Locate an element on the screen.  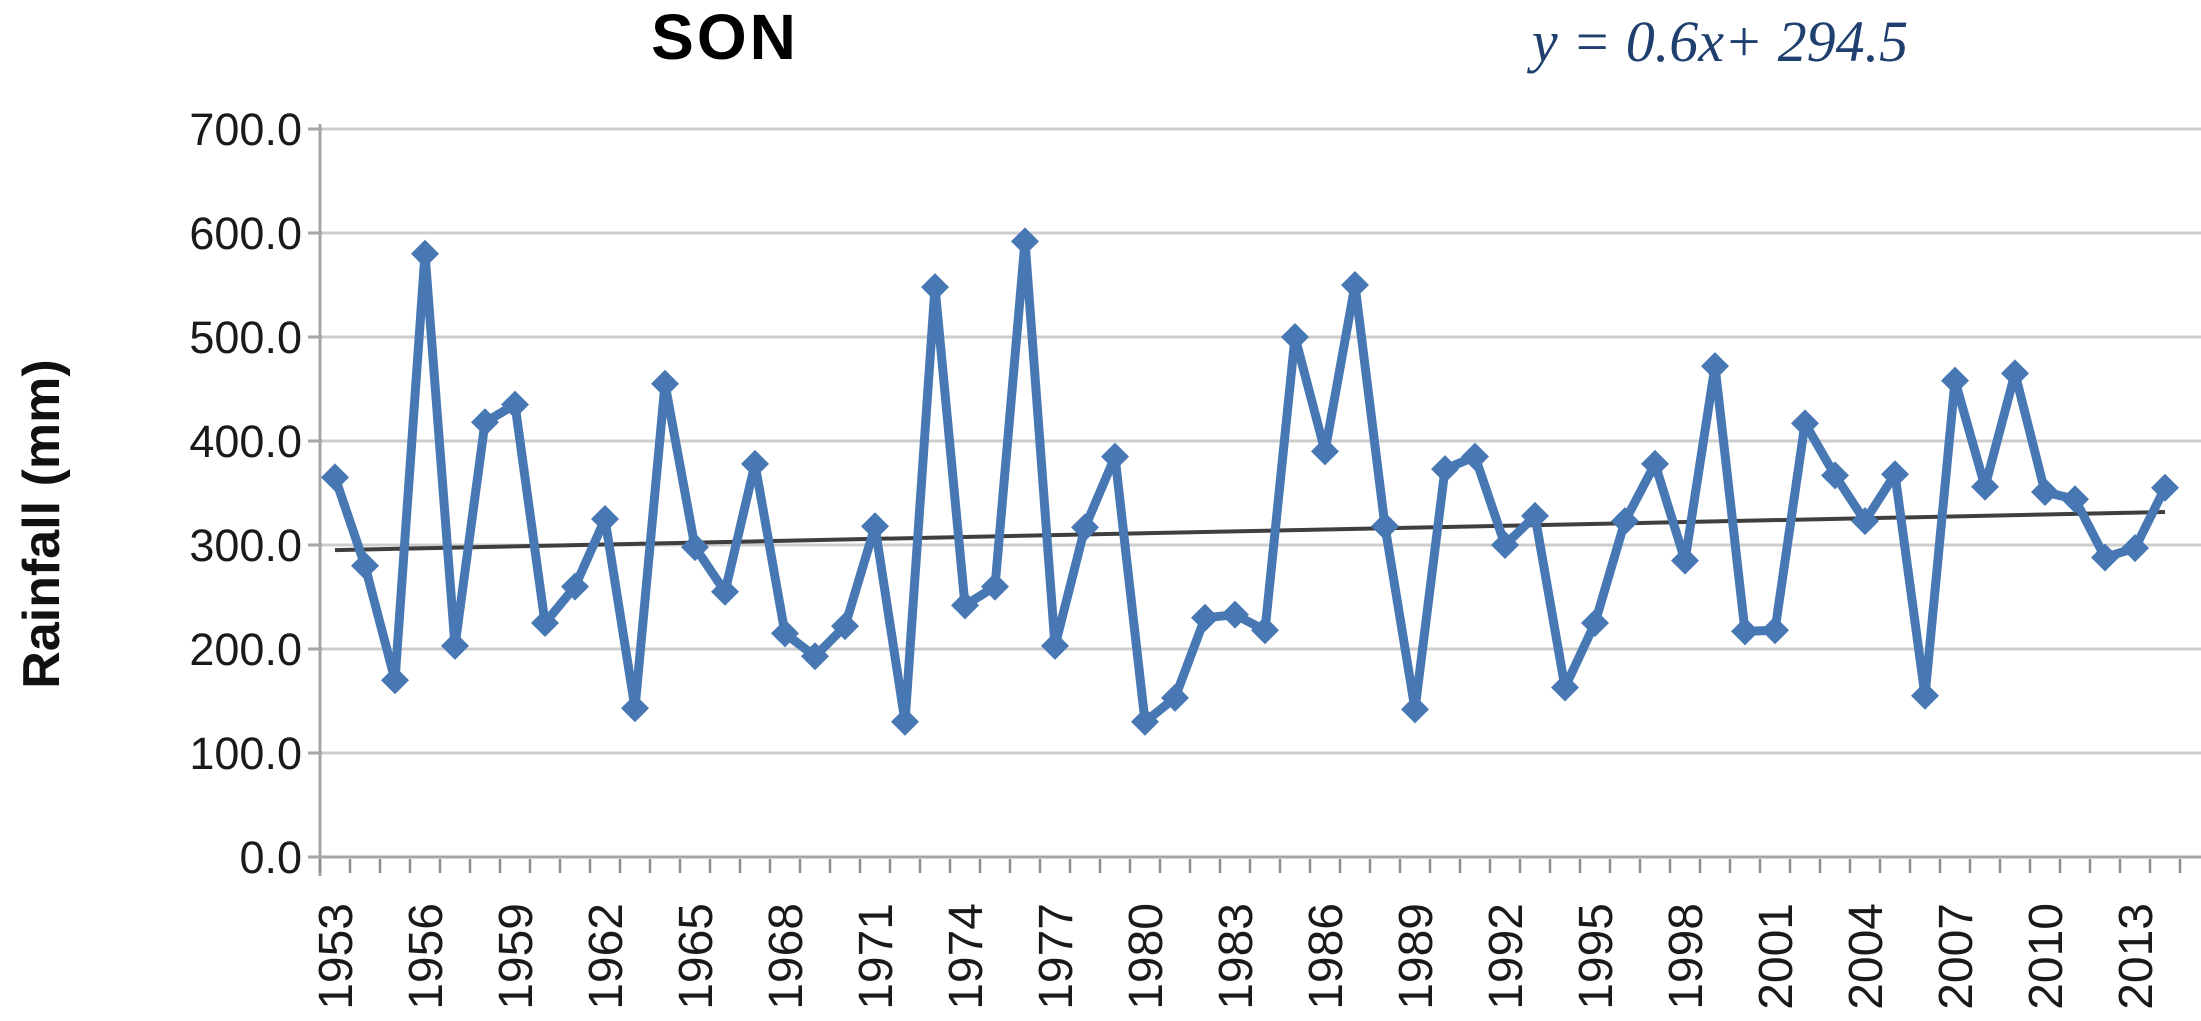
y-tick-label: 0.0 is located at coordinates (270, 857).